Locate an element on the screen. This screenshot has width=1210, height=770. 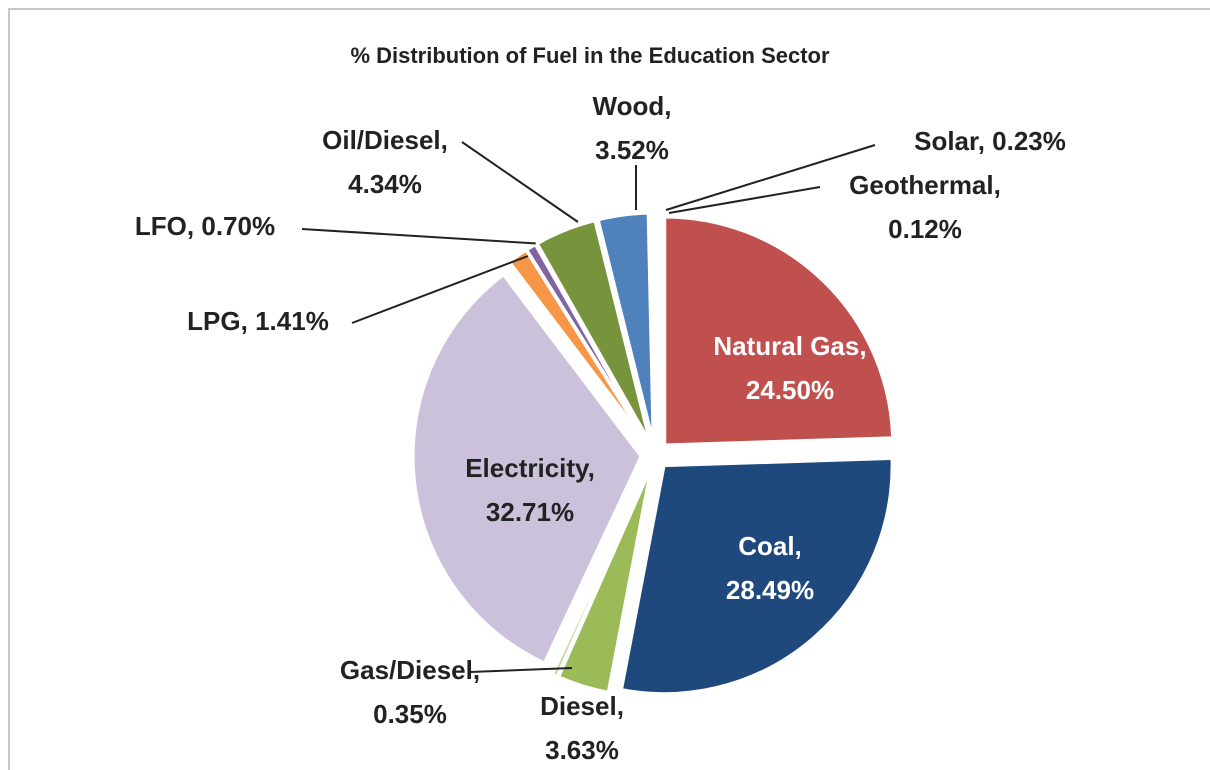
category-label: LFO is located at coordinates (168, 226).